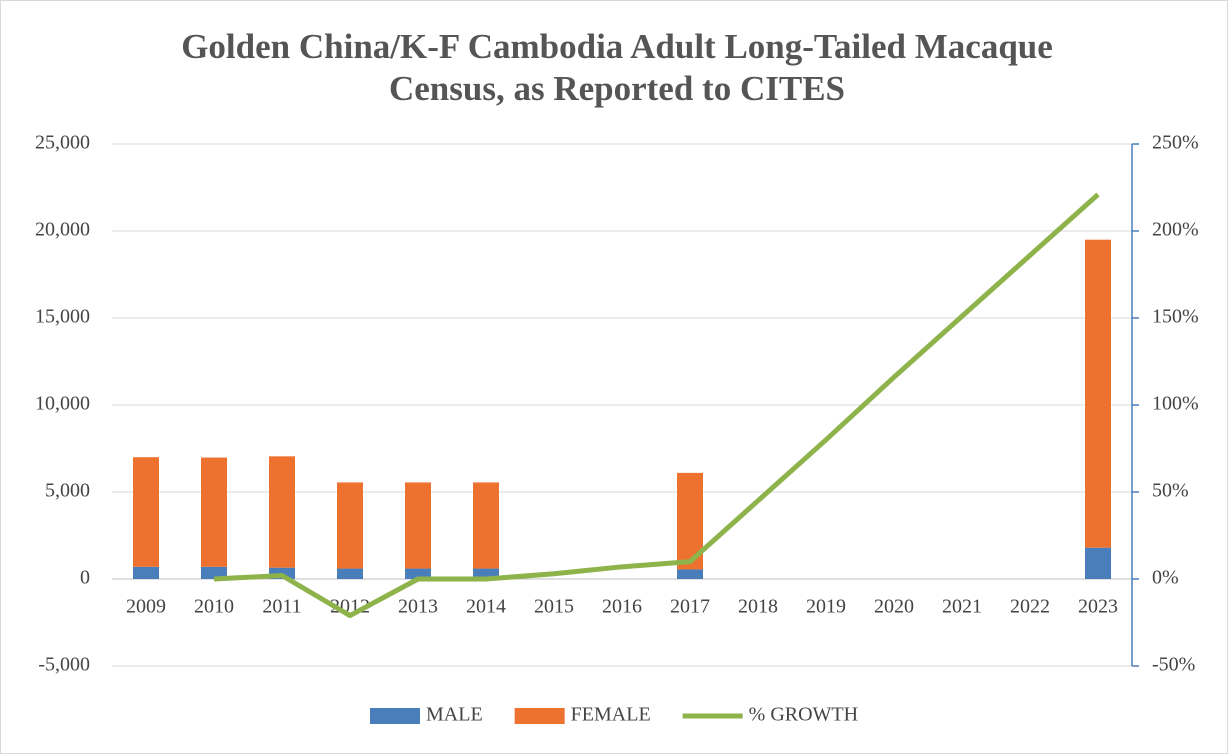  What do you see at coordinates (1175, 230) in the screenshot?
I see `y2-tick-label: 200%` at bounding box center [1175, 230].